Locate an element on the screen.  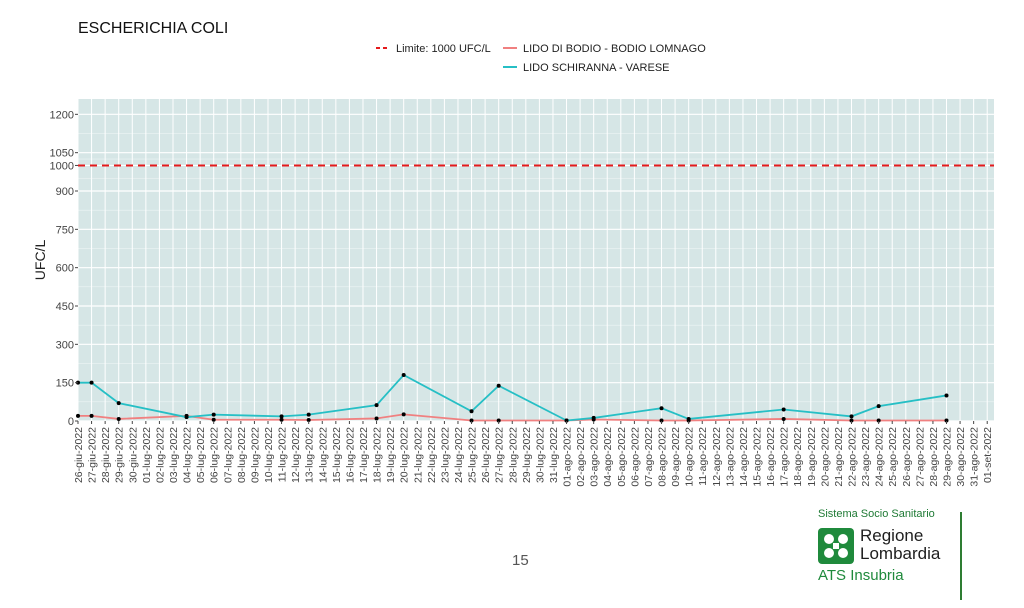
x-tick-label: 04-lug-2022 is located at coordinates (188, 455).